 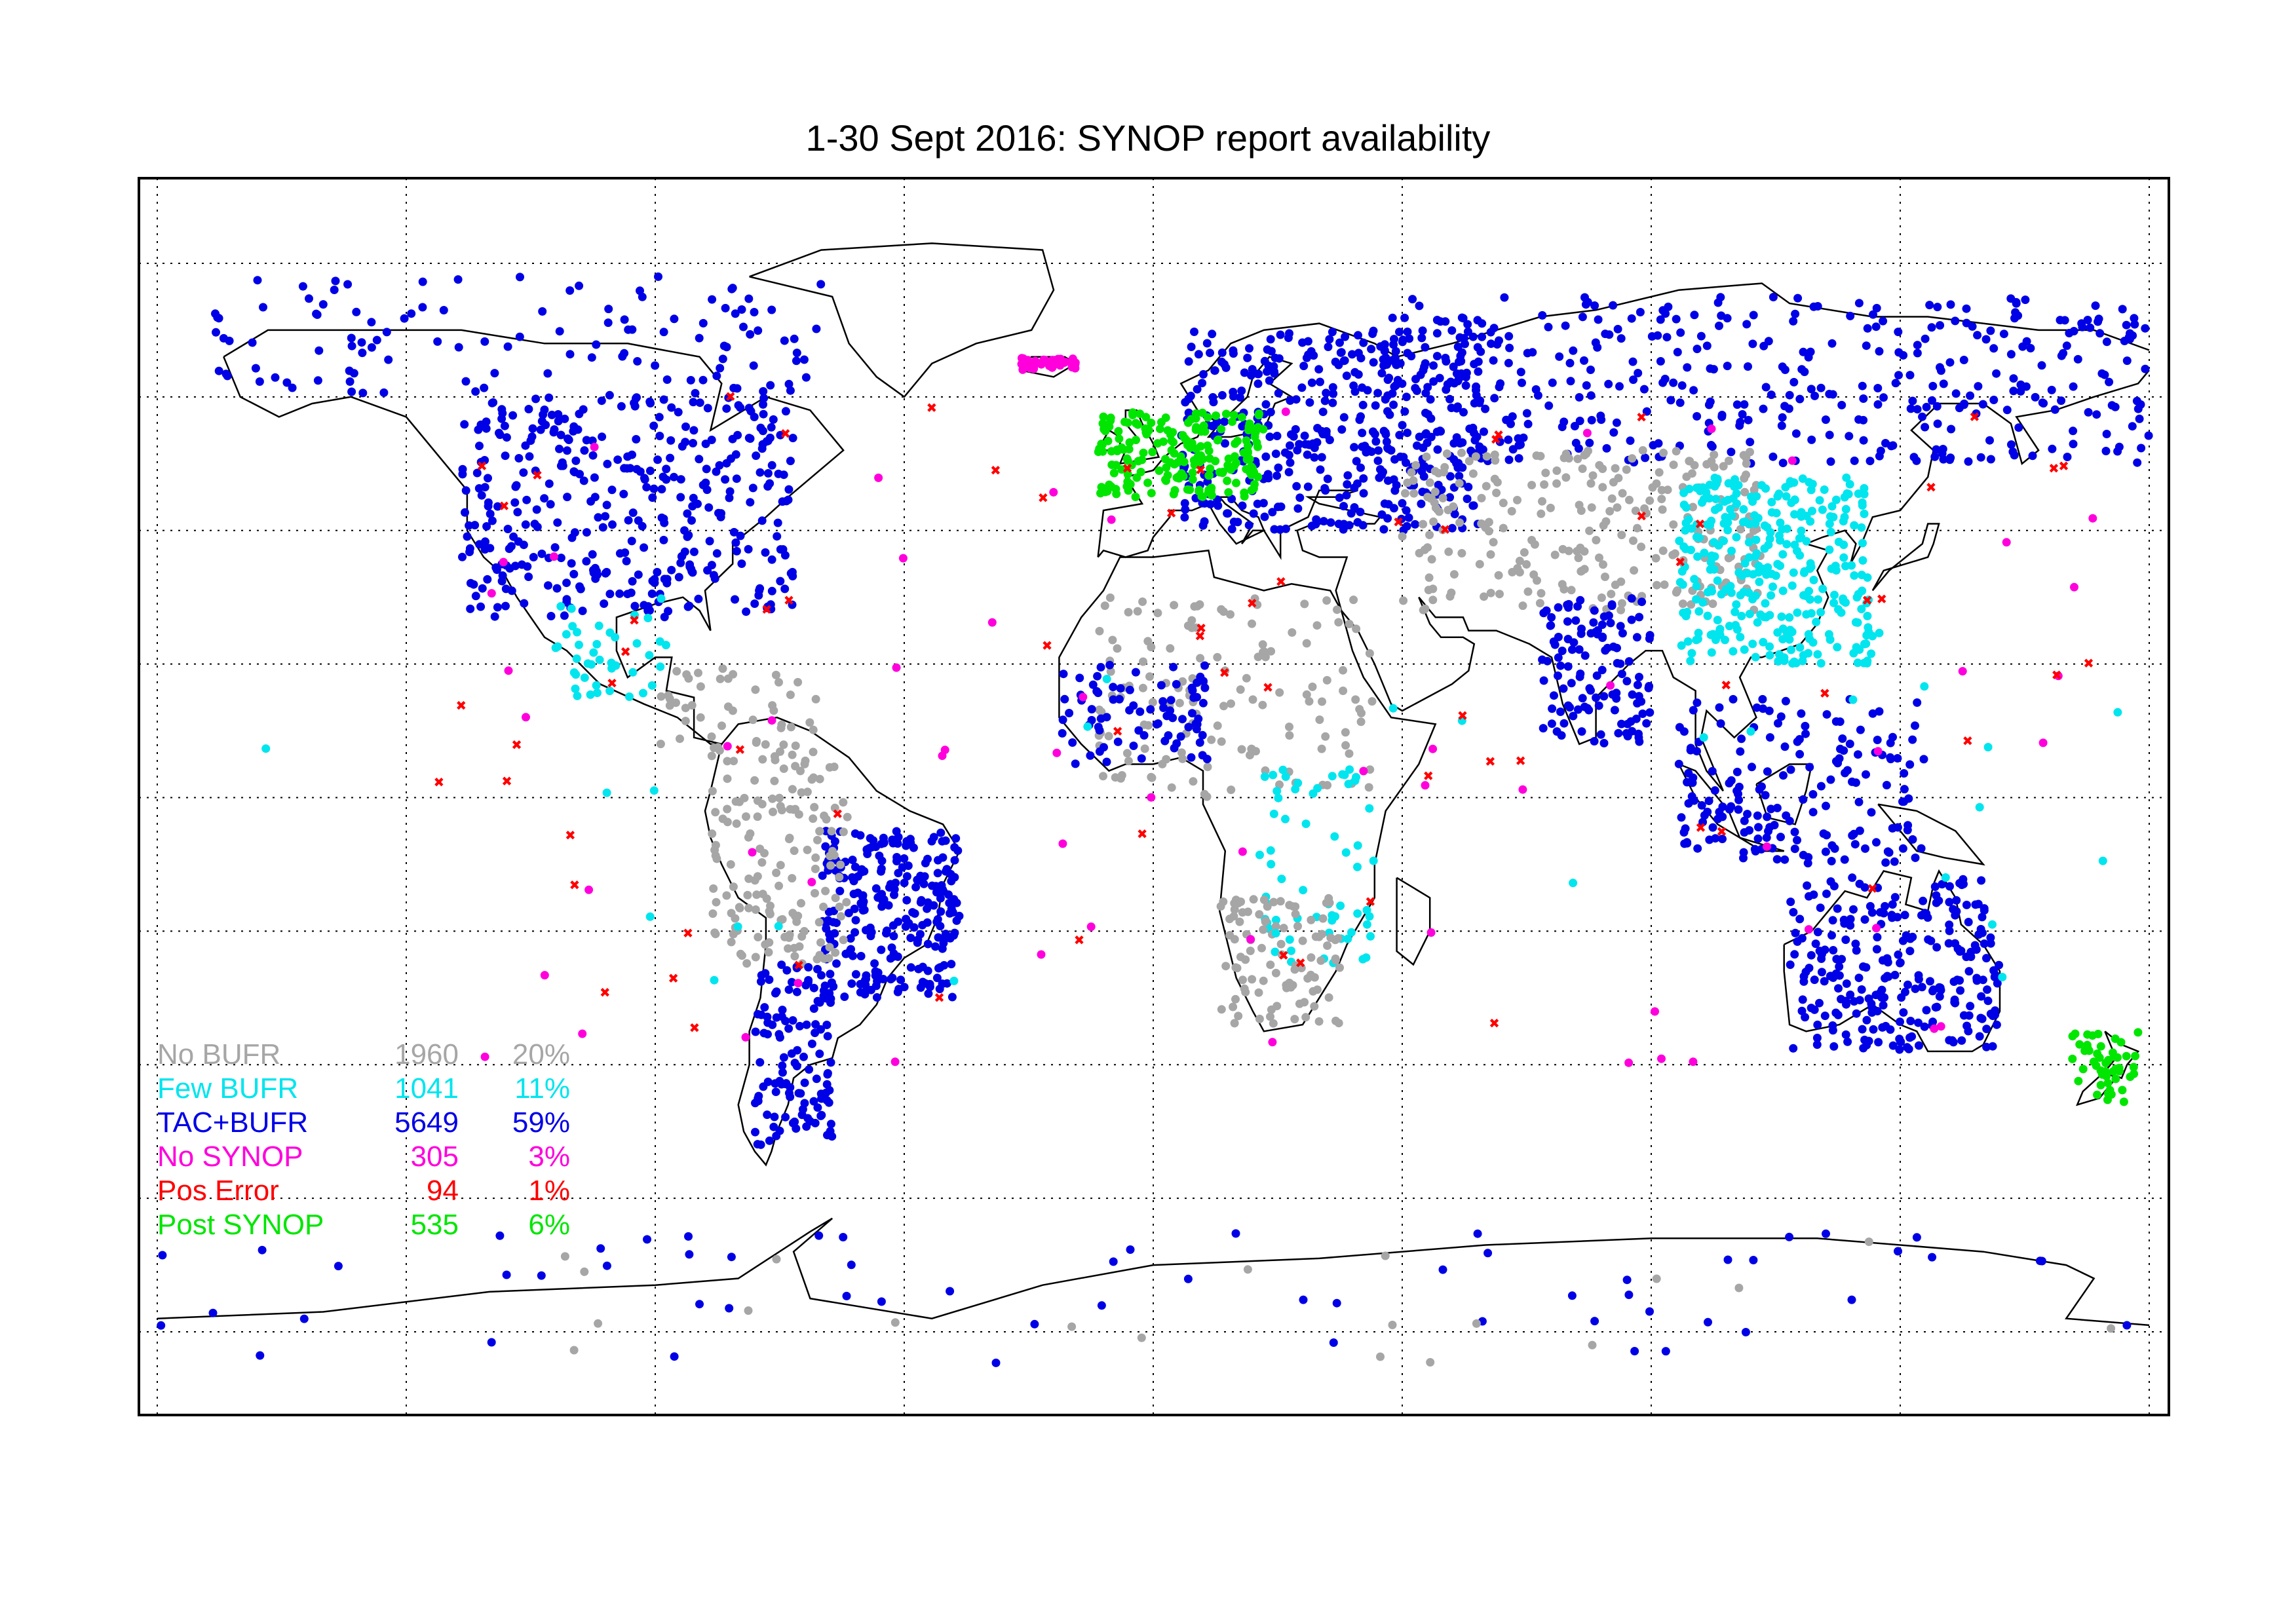 I want to click on station-marker-poserror: ✖, so click(x=740, y=749).